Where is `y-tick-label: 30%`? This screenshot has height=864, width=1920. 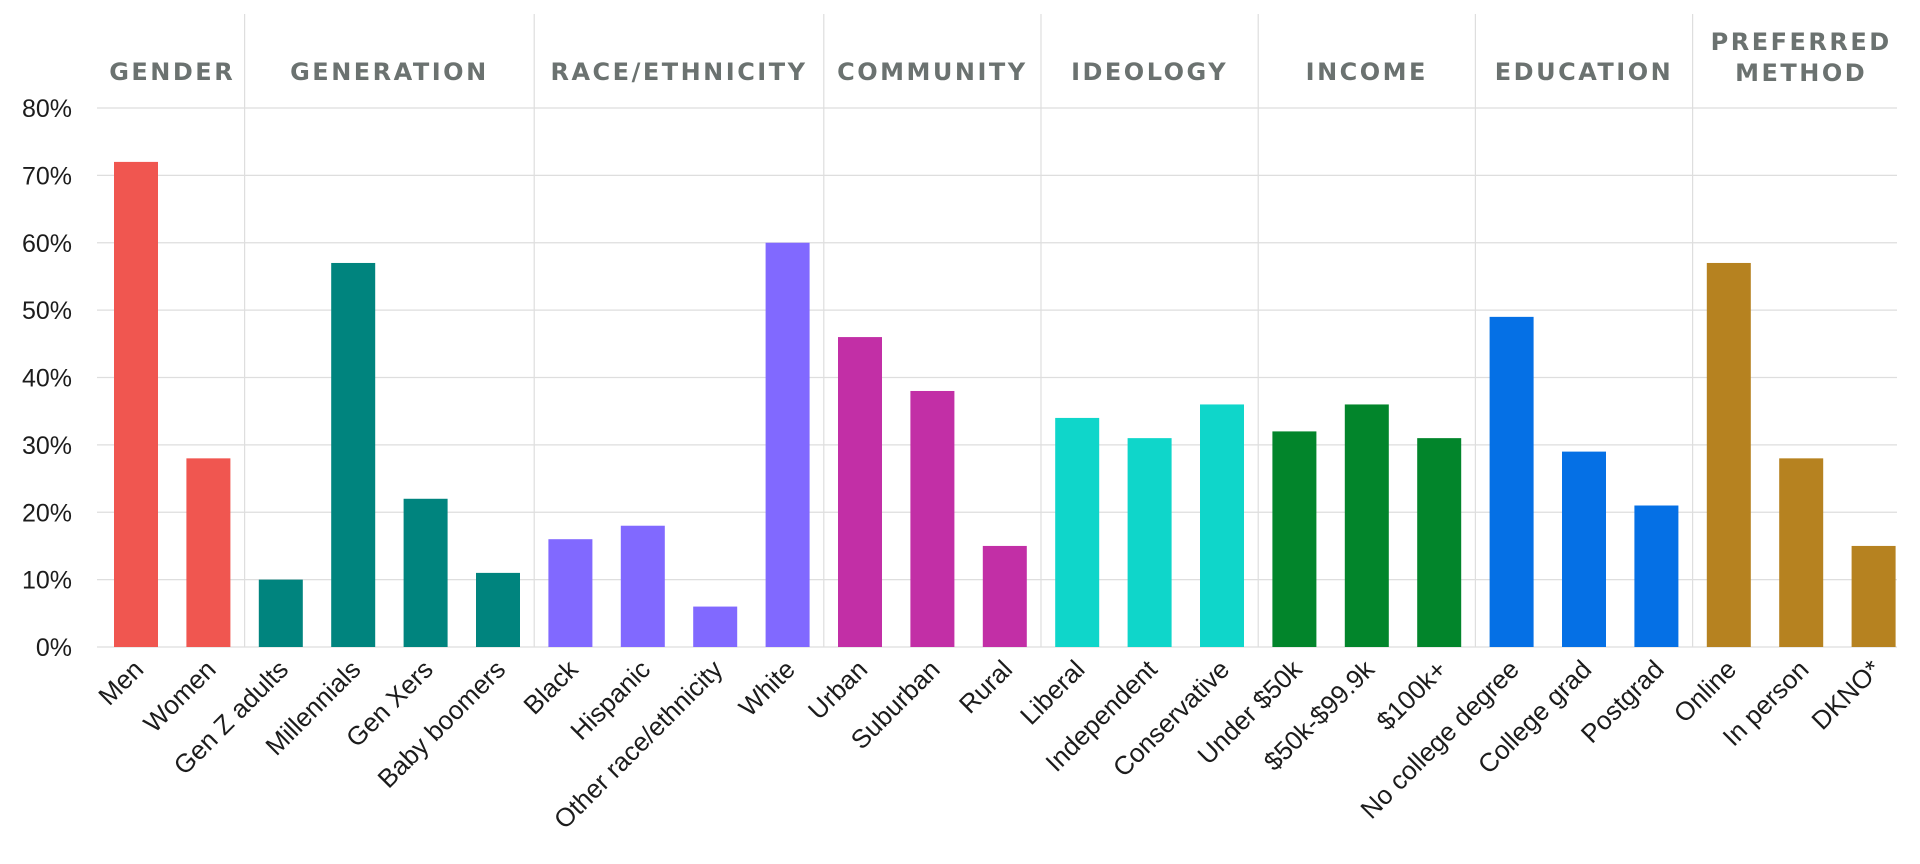
y-tick-label: 30% is located at coordinates (47, 446).